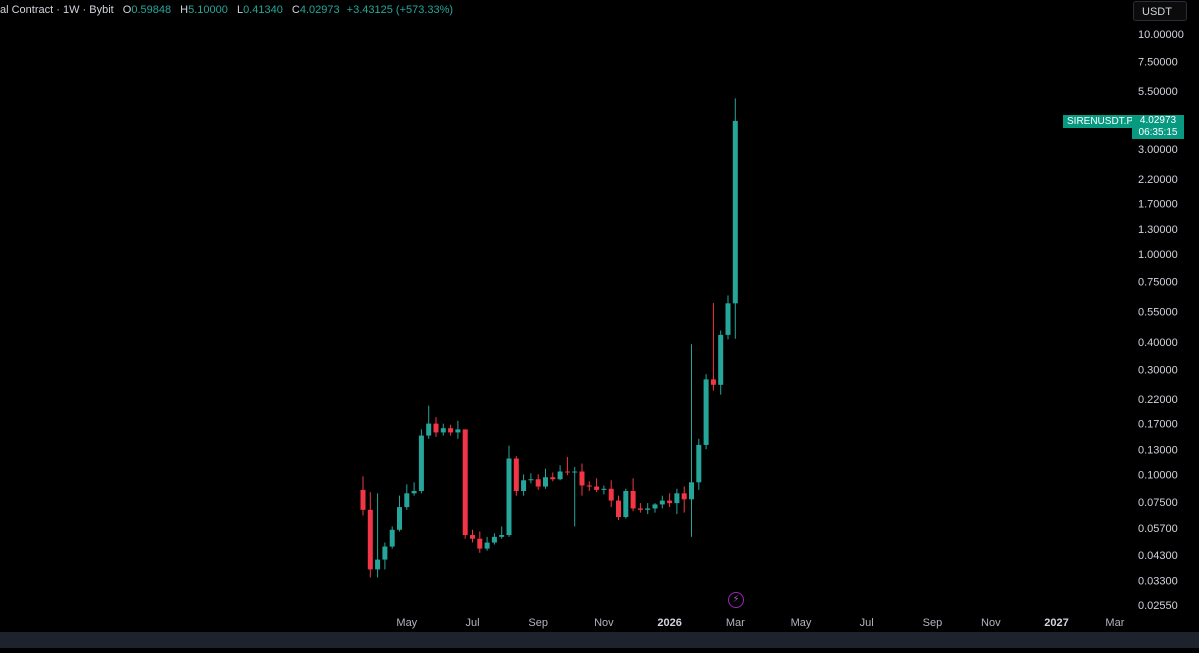  What do you see at coordinates (1158, 343) in the screenshot?
I see `price-tick-label: 0.40000` at bounding box center [1158, 343].